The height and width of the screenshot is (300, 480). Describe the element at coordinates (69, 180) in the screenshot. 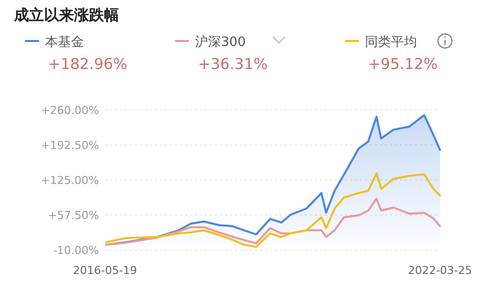

I see `y-tick-label: +125.00%` at that location.